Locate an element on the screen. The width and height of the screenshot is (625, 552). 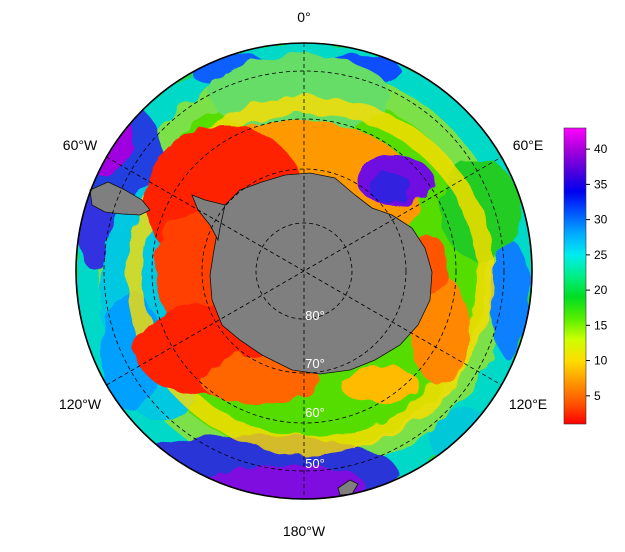
colorbar-tick-label: 35 is located at coordinates (601, 184).